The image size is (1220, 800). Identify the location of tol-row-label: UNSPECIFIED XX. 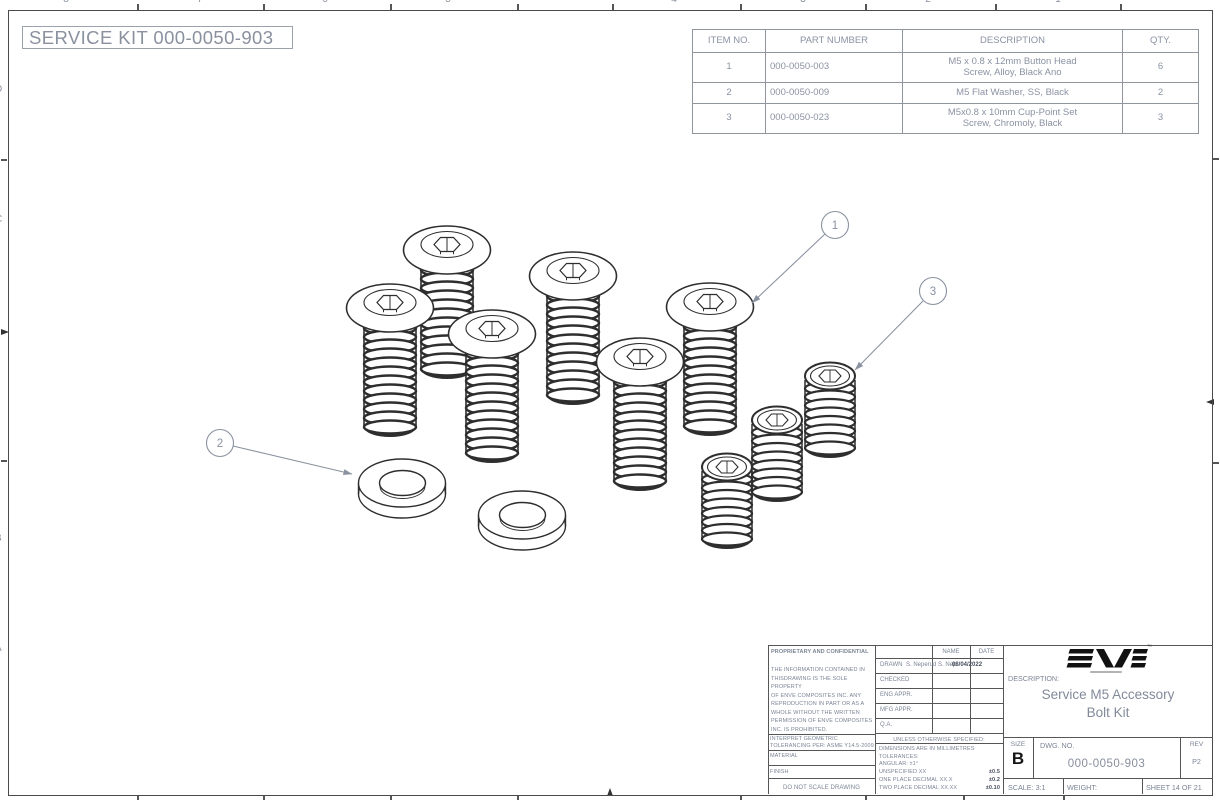
(903, 772).